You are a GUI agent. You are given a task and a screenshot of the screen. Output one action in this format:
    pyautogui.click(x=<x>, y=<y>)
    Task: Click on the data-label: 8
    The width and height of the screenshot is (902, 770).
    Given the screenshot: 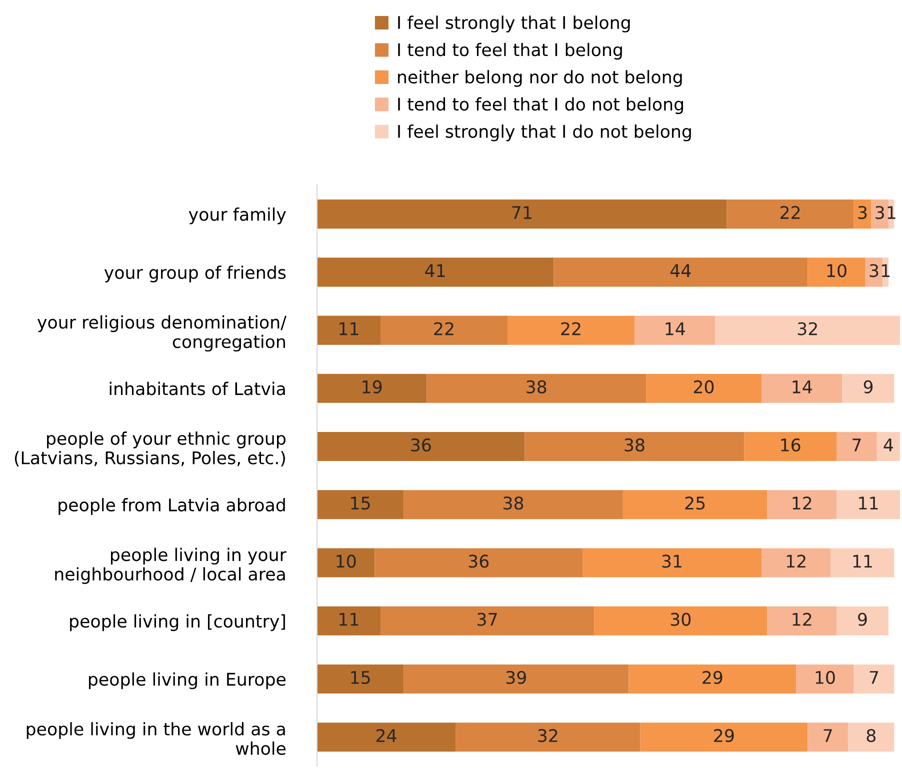 What is the action you would take?
    pyautogui.click(x=871, y=735)
    